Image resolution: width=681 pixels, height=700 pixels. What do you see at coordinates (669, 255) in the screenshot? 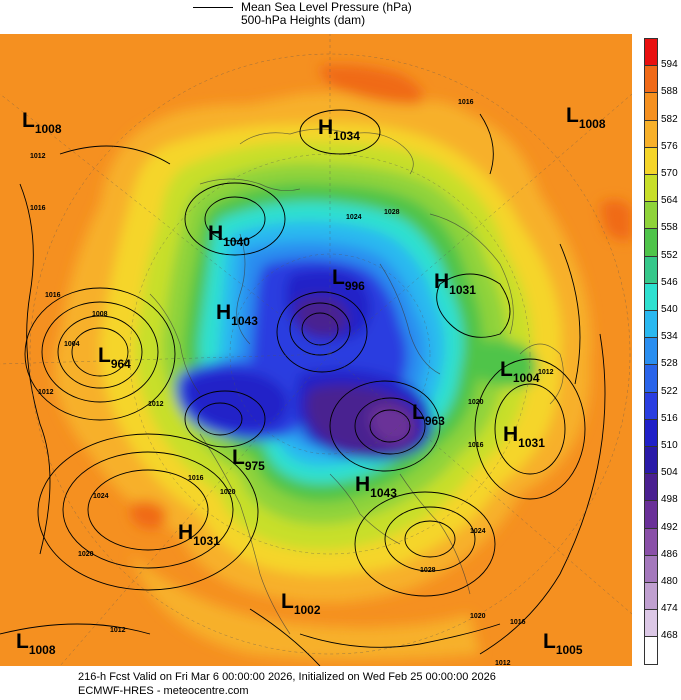
I see `colorbar-label: 552` at bounding box center [669, 255].